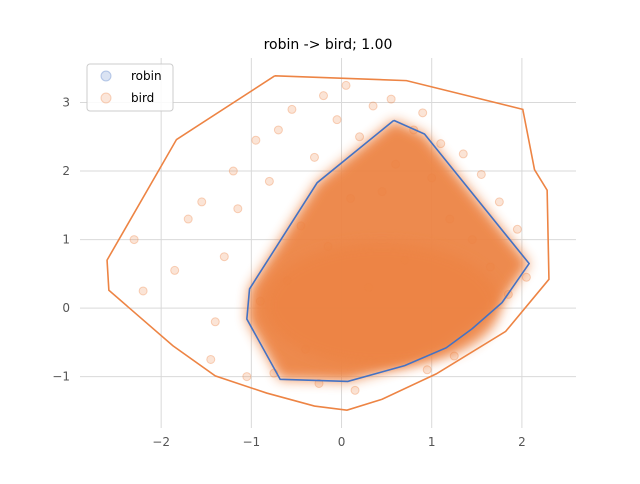 The height and width of the screenshot is (484, 640). What do you see at coordinates (251, 442) in the screenshot?
I see `x-tick-label: −1` at bounding box center [251, 442].